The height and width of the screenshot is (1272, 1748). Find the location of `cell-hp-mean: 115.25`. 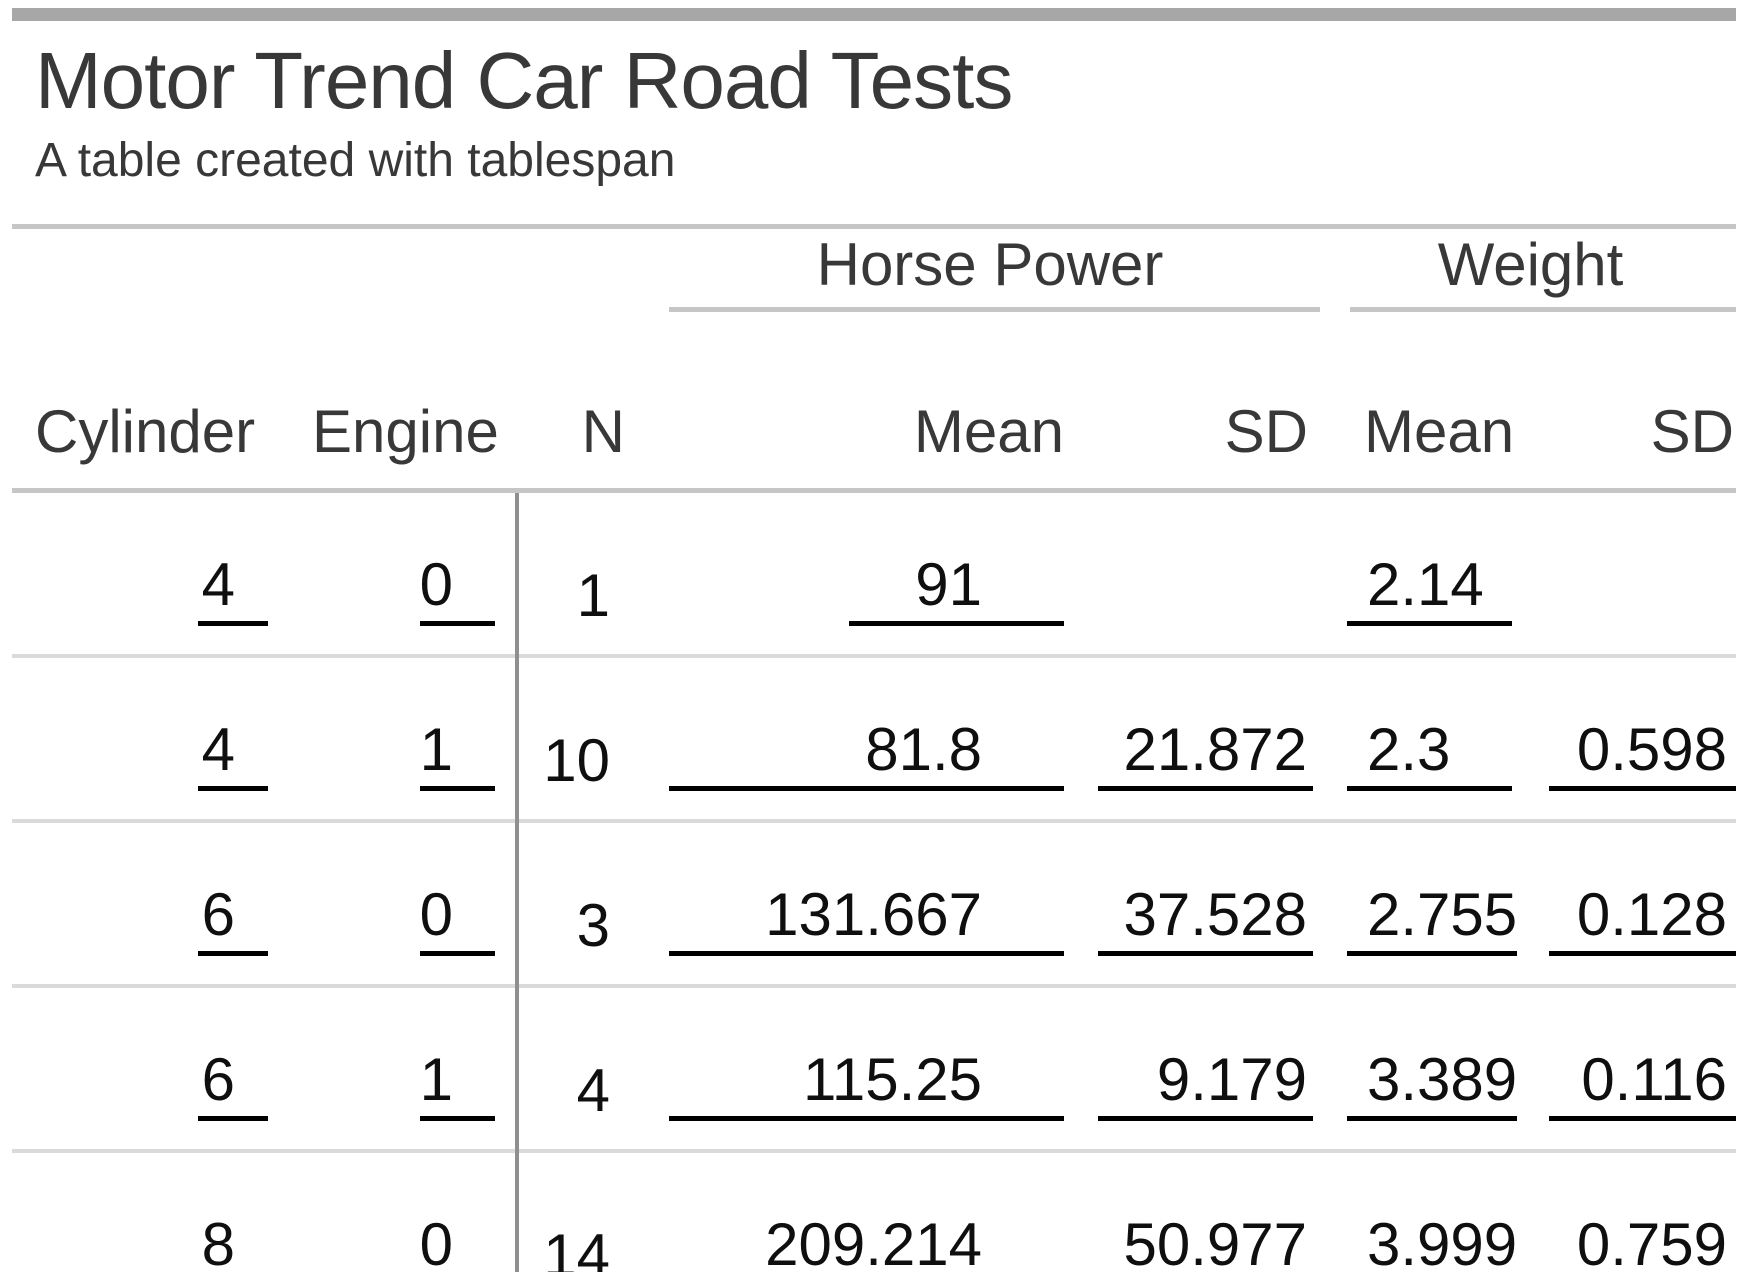

cell-hp-mean: 115.25 is located at coordinates (865, 1068).